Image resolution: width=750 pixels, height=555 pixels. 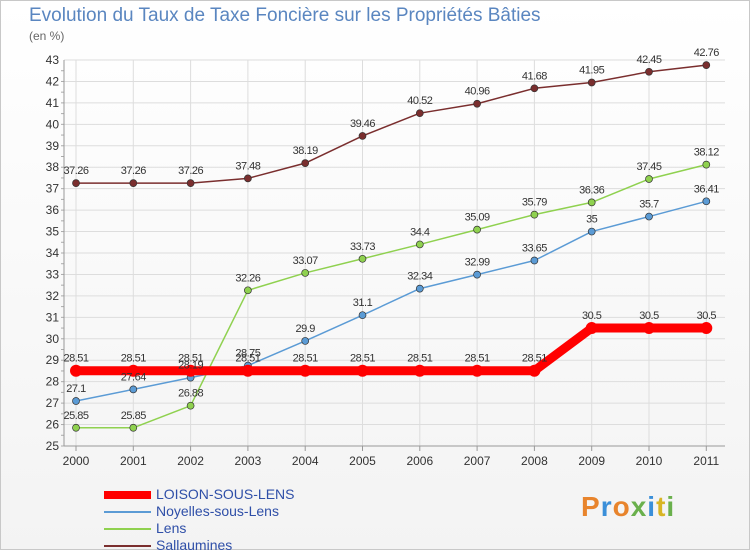 I want to click on x-tick-label: 2008, so click(x=534, y=461).